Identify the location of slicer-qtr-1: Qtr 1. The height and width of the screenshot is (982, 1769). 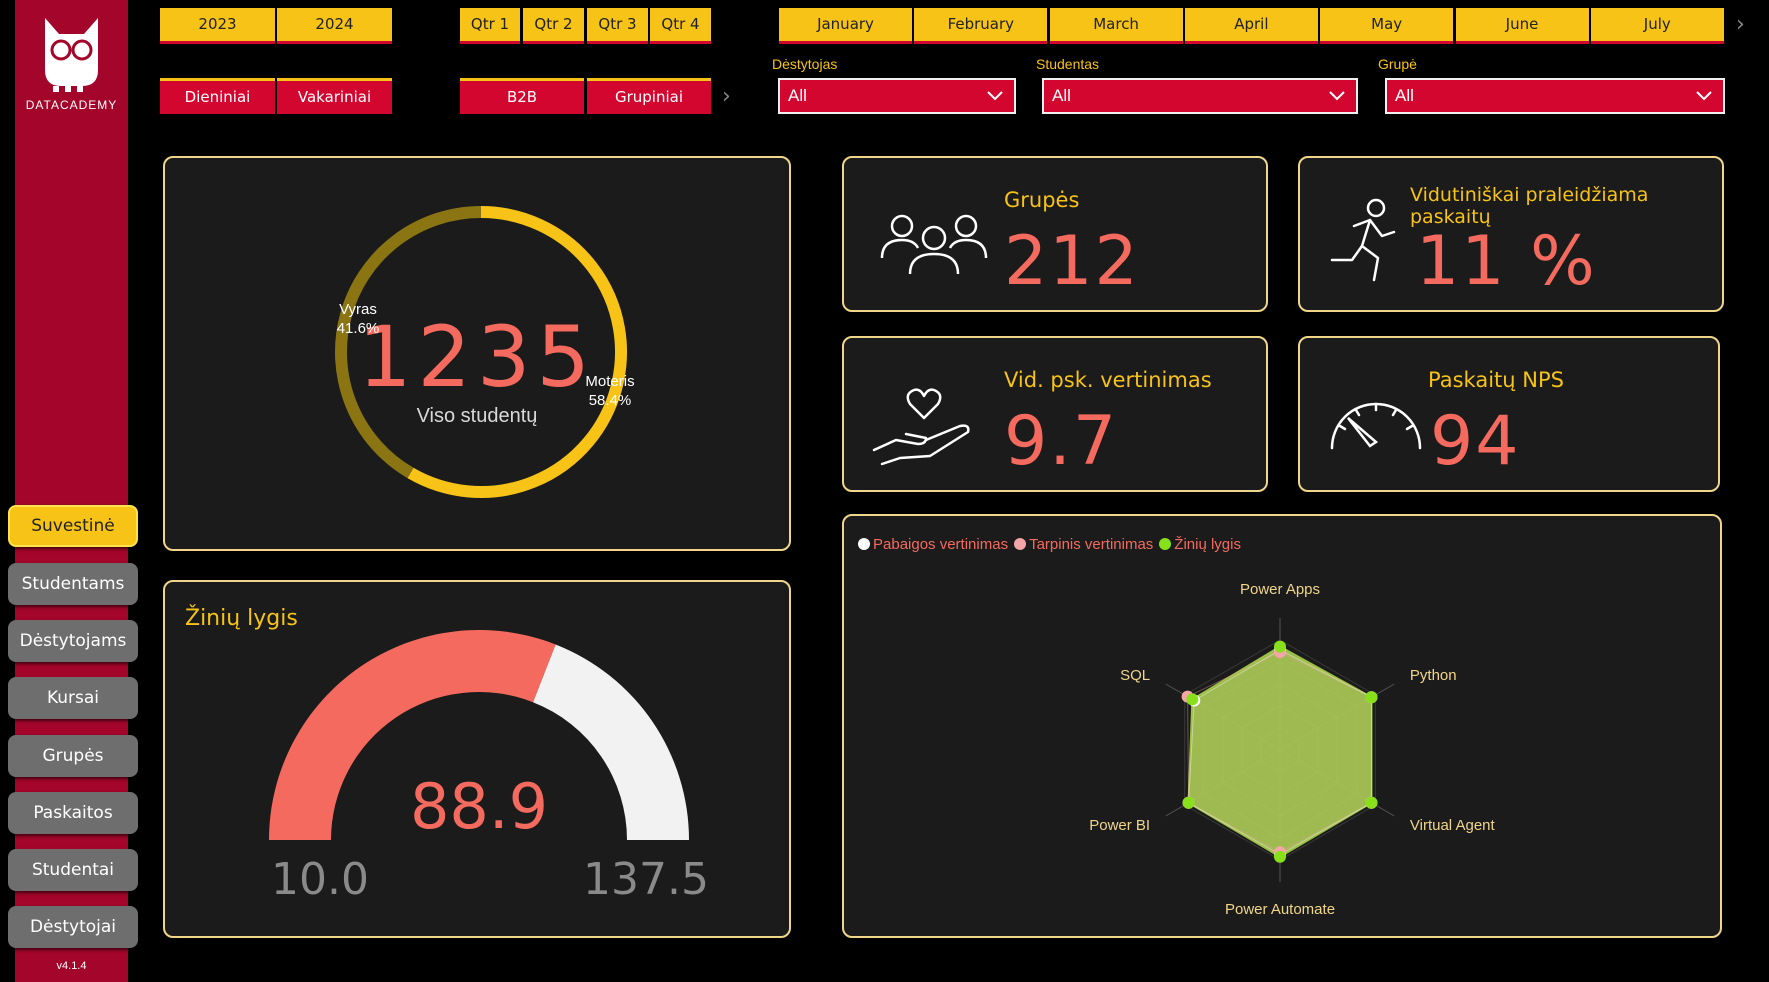
(490, 26).